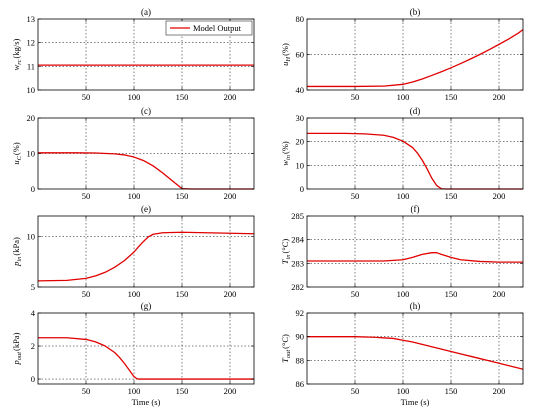 This screenshot has height=411, width=550. I want to click on y-tick-label: 60, so click(300, 55).